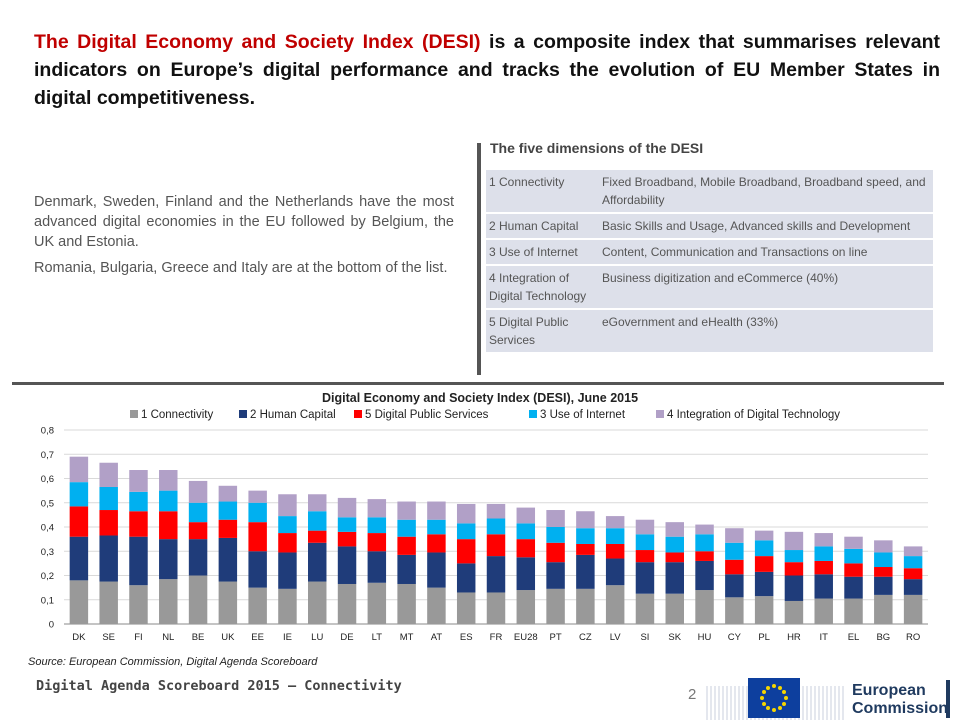  What do you see at coordinates (766, 331) in the screenshot?
I see `dimension-description: eGovernment and eHealth (33%)` at bounding box center [766, 331].